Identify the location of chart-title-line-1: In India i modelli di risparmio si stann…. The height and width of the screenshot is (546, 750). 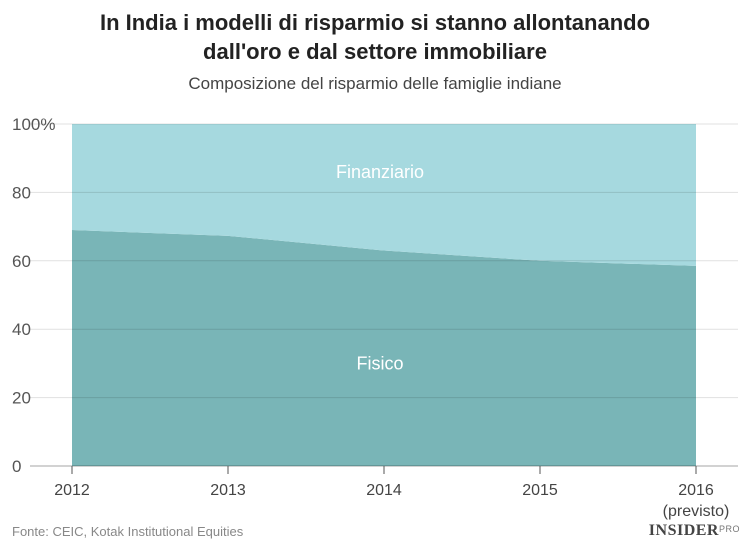
(375, 22).